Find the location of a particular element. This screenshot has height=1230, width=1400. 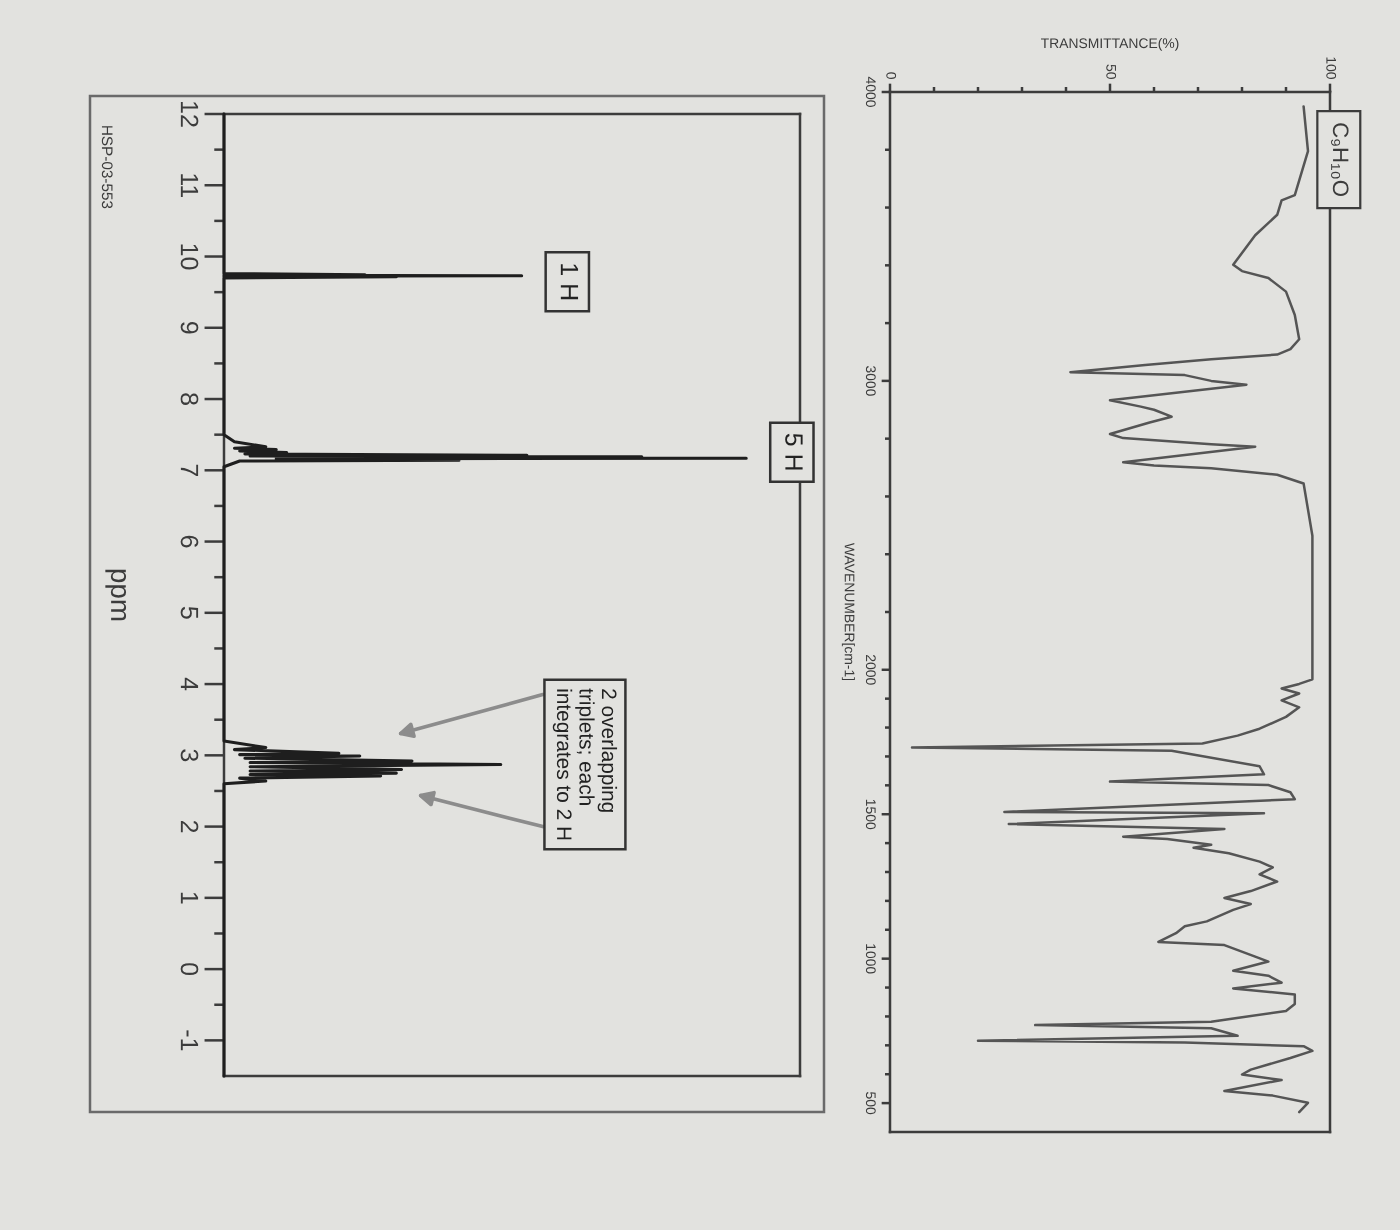

y-tick-label: 3 is located at coordinates (189, 755).